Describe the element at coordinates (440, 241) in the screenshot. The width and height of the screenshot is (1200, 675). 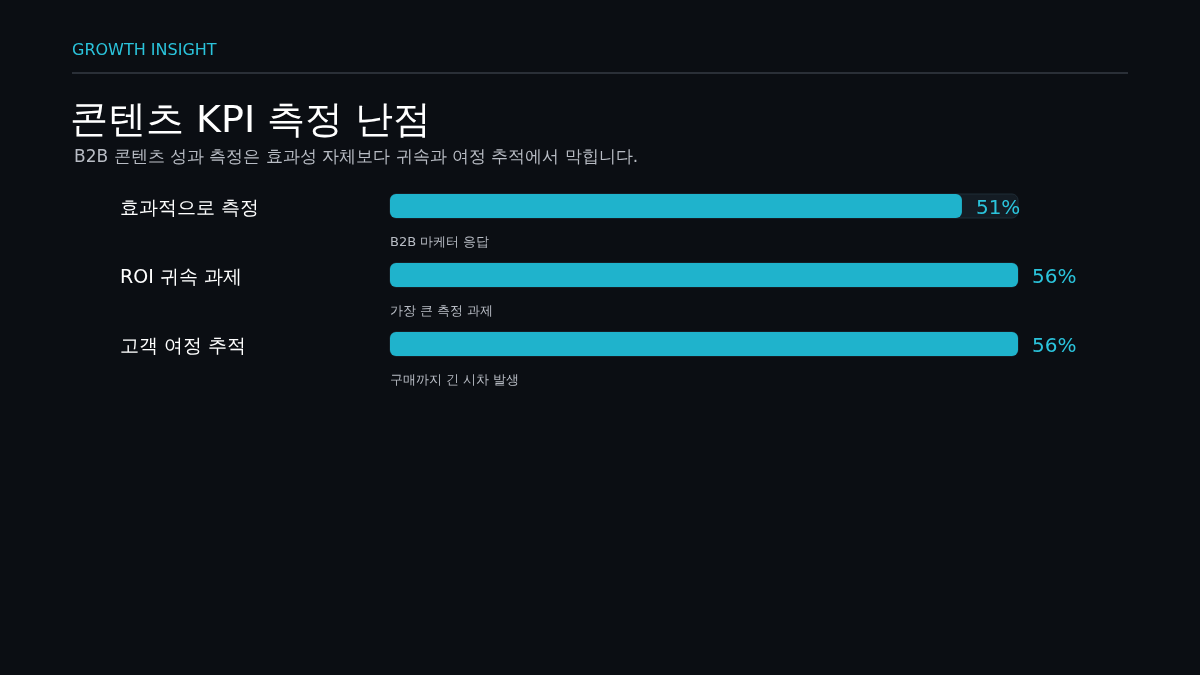
I see `annotation: B2B 마케터 응답` at that location.